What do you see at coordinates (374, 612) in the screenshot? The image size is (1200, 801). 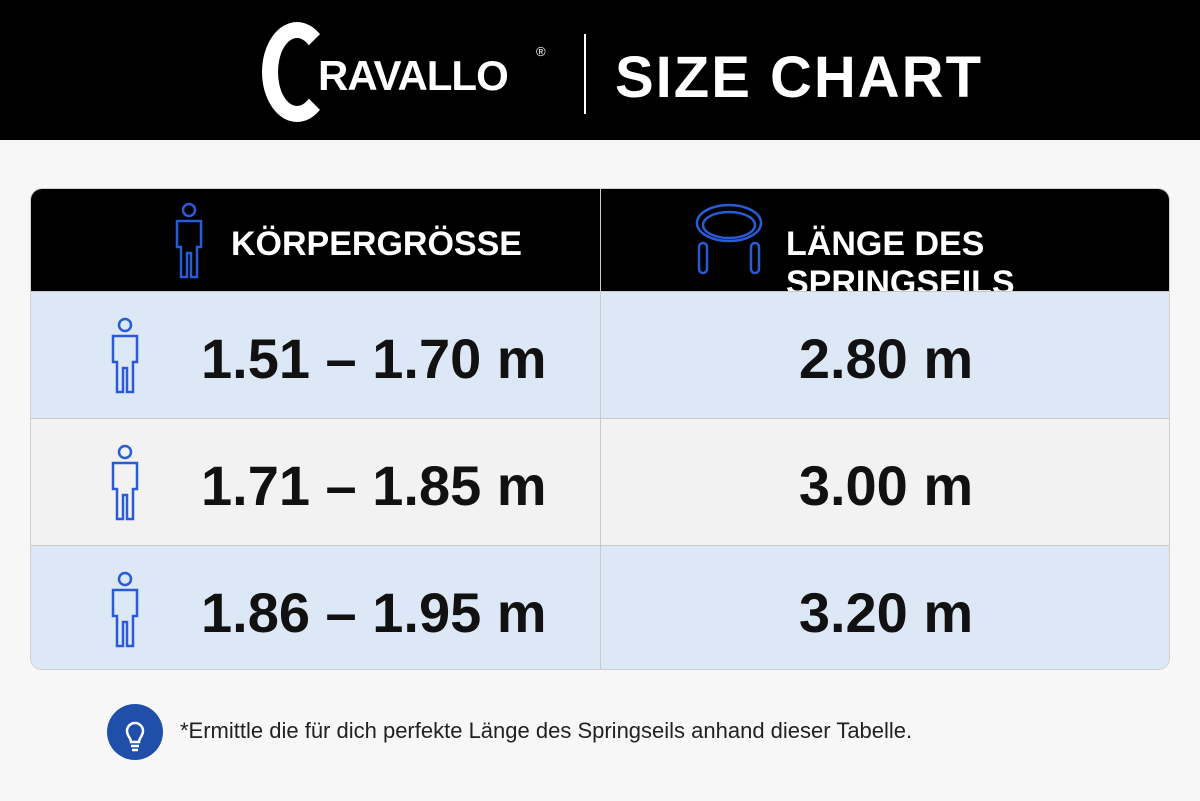 I see `height-range: 1.86 – 1.95 m` at bounding box center [374, 612].